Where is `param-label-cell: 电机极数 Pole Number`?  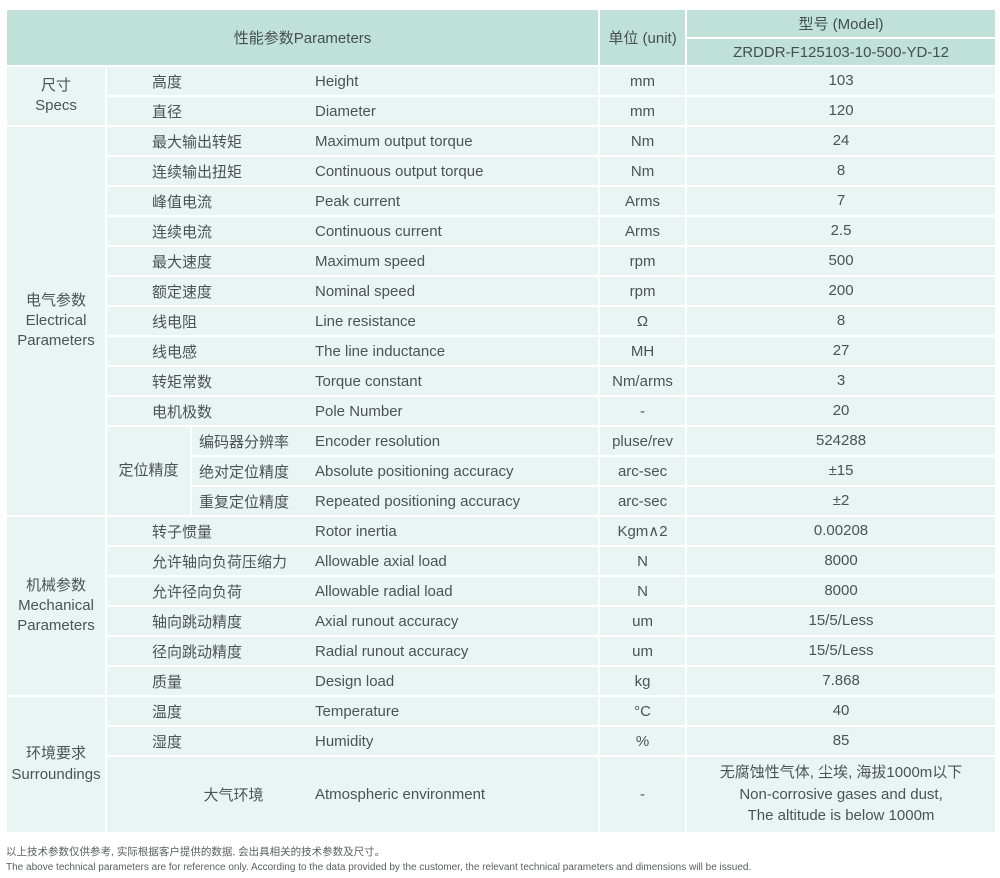 param-label-cell: 电机极数 Pole Number is located at coordinates (352, 411).